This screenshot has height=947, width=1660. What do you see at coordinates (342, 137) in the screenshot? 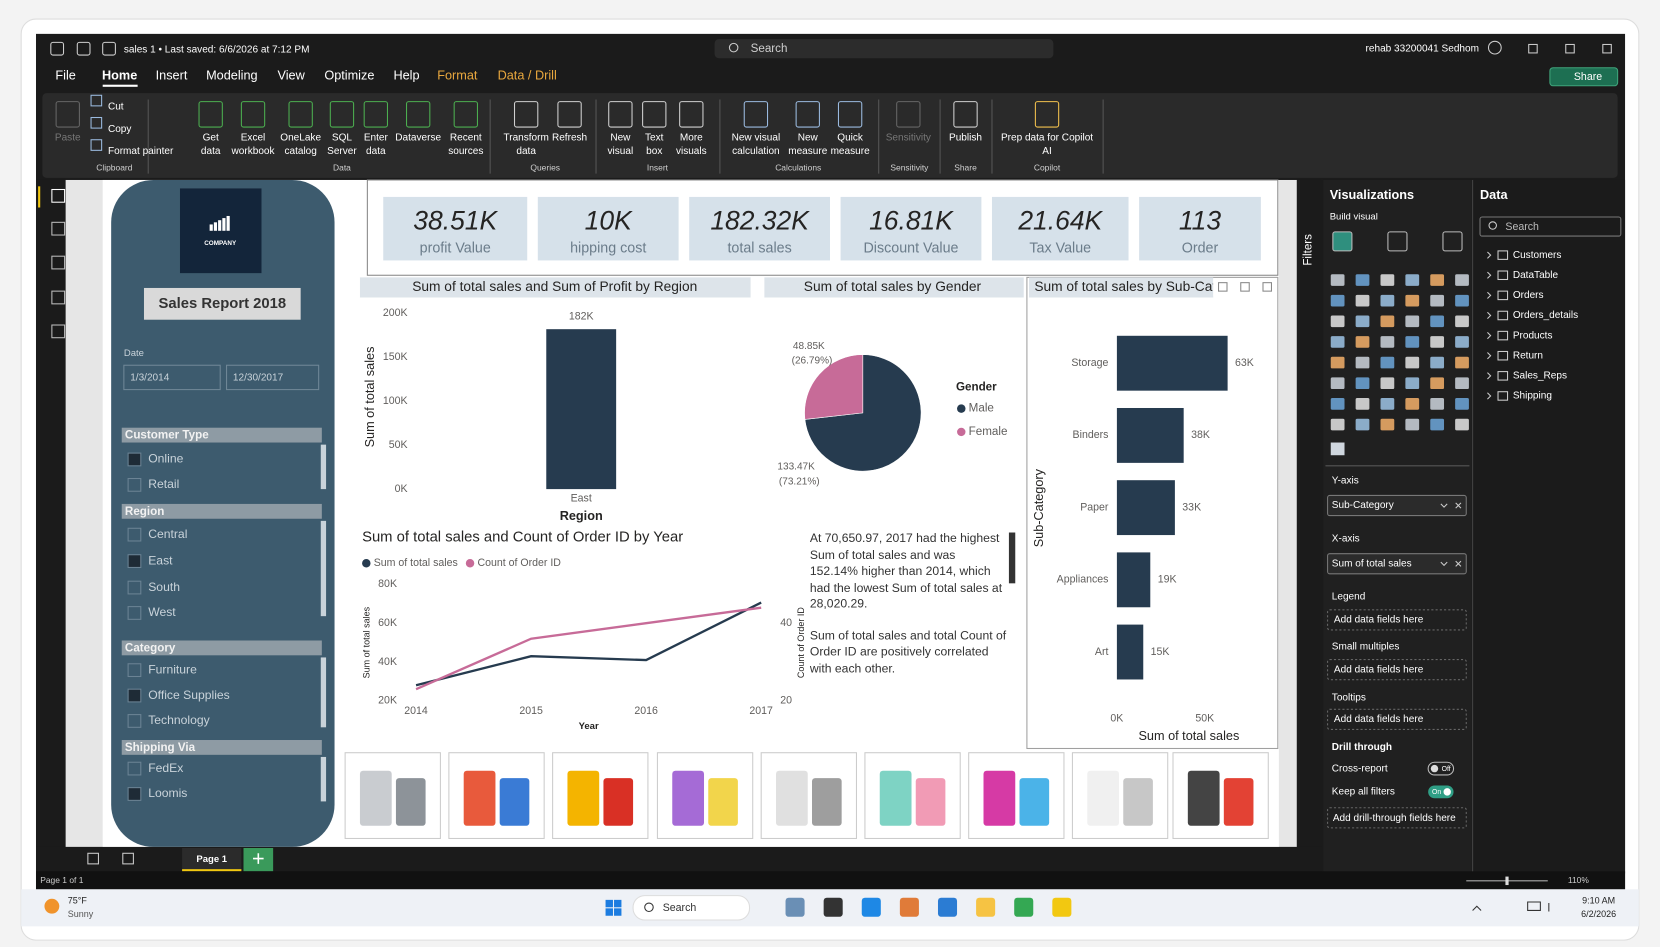
I see `ribbon-button: SQL` at bounding box center [342, 137].